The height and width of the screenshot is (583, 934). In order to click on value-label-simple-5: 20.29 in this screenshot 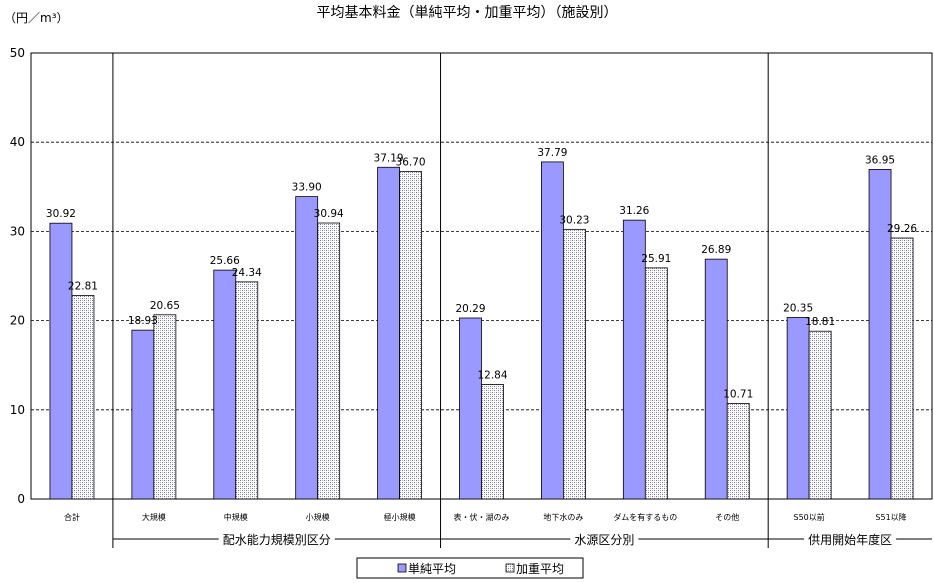, I will do `click(470, 309)`.